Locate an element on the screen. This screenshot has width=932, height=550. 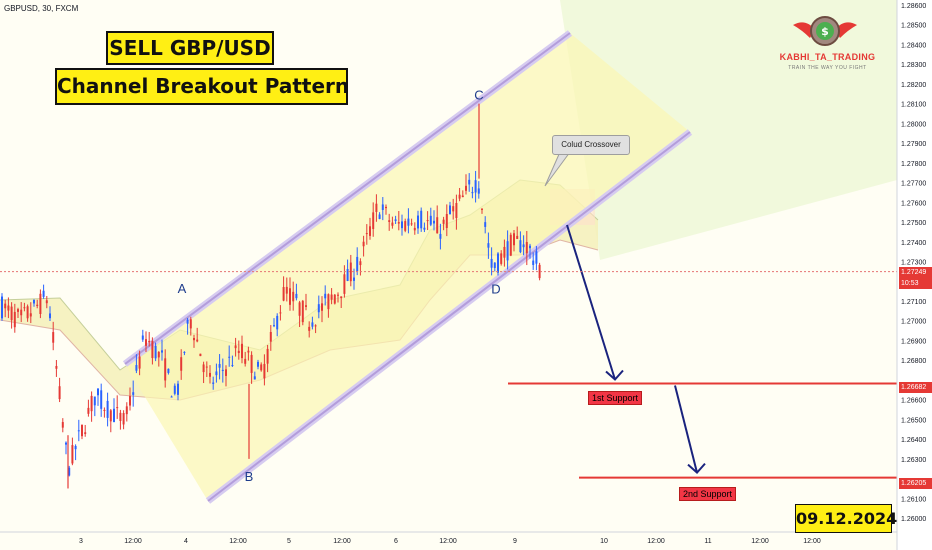
right-wing-icon is located at coordinates (846, 30).